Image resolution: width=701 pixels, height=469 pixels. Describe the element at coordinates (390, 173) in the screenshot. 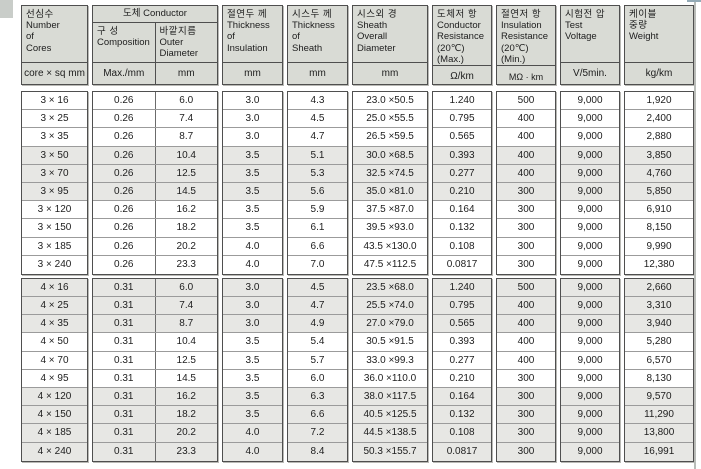

I see `table-cell: 32.5 ×74.5` at that location.